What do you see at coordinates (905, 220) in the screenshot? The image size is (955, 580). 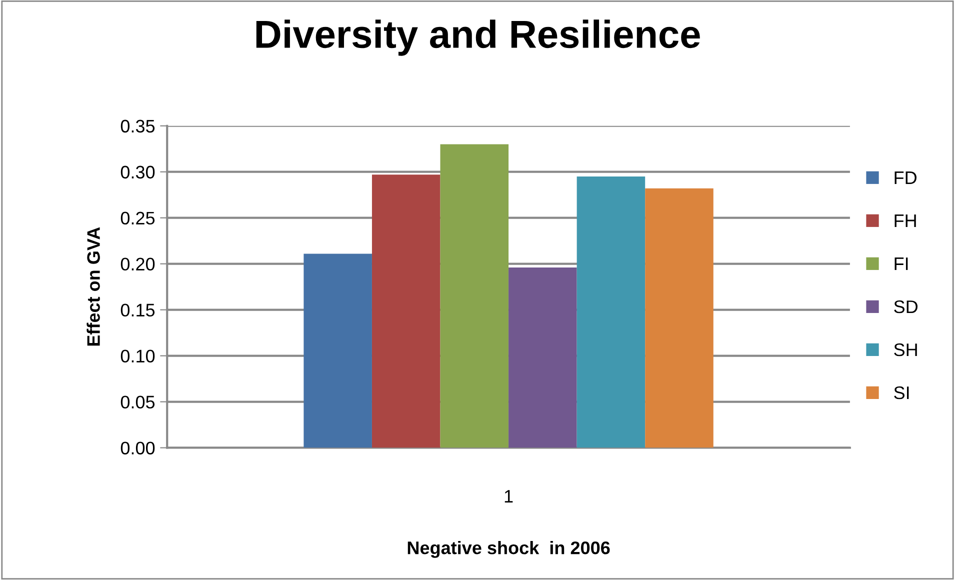 I see `legend-label: FH` at bounding box center [905, 220].